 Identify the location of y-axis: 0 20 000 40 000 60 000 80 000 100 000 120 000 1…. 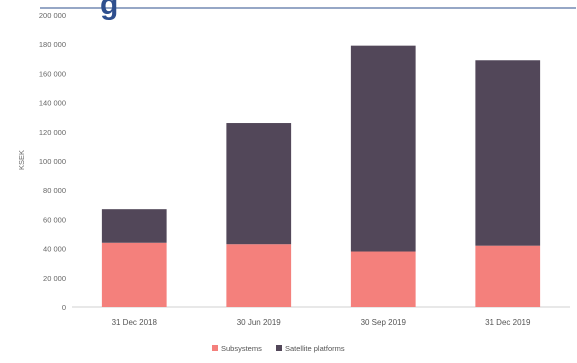
(52, 161).